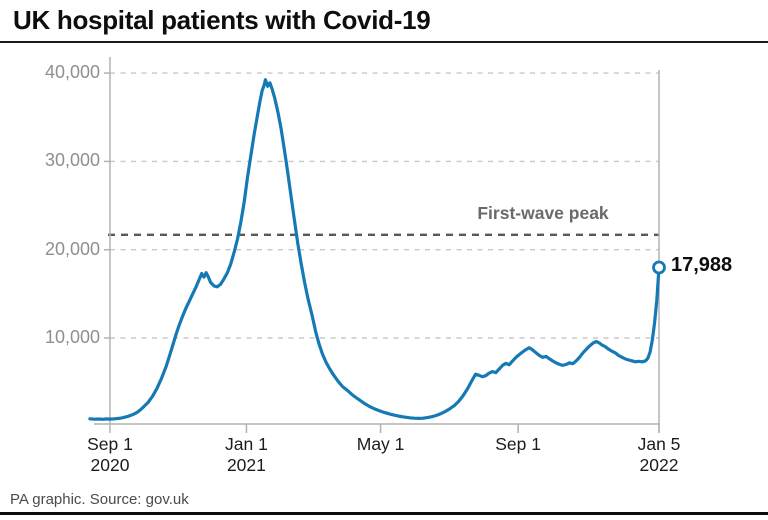  I want to click on x-tick-date: Jan 5, so click(659, 444).